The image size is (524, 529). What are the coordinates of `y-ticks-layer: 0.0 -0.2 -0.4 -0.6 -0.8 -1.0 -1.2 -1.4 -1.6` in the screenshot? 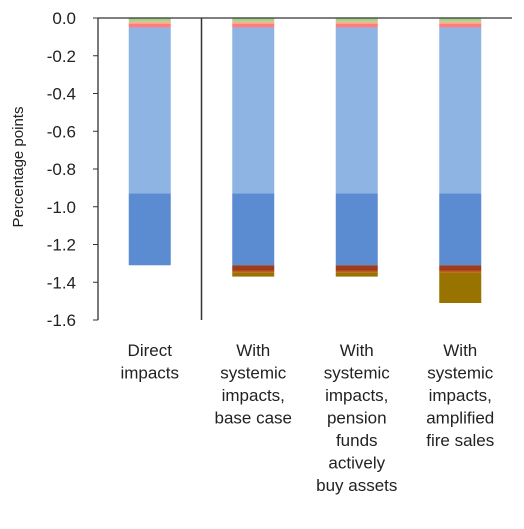 It's located at (72, 169).